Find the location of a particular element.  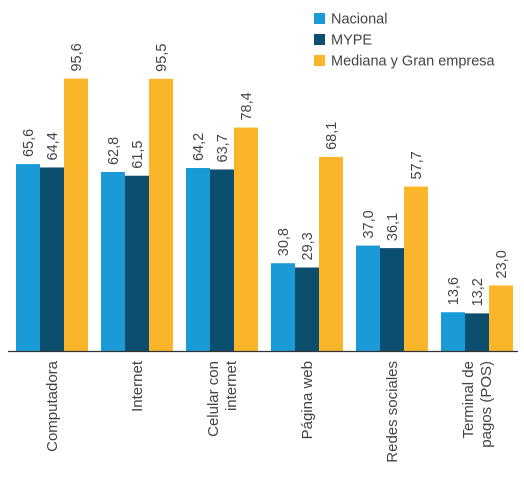

value-label-1-2: 95,5 is located at coordinates (162, 58).